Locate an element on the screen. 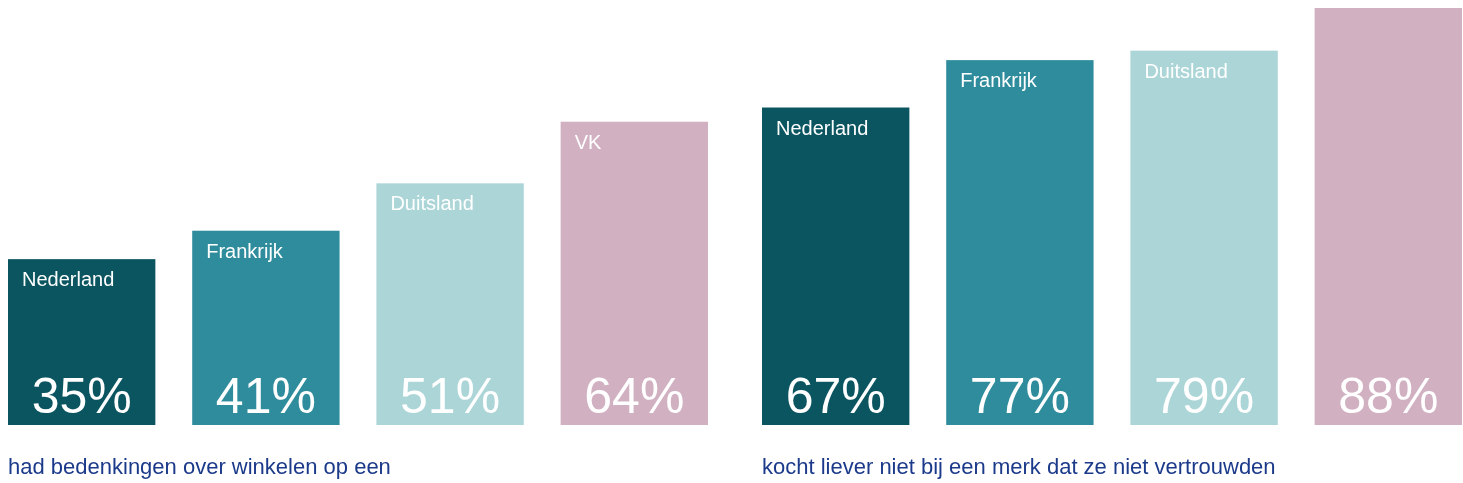 The image size is (1463, 483). data-label: 64% is located at coordinates (634, 396).